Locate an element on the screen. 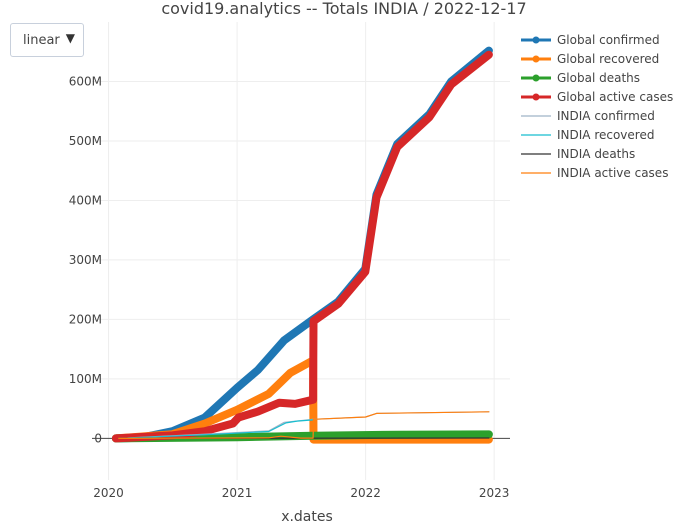 The height and width of the screenshot is (524, 688). legend-item: Global recovered is located at coordinates (590, 59).